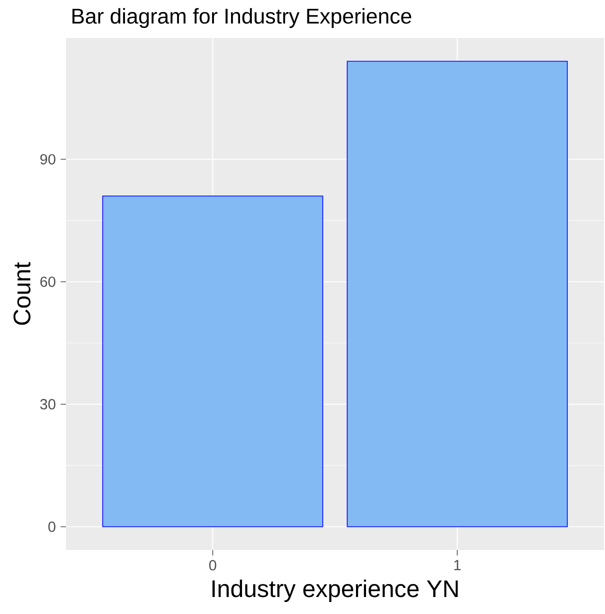 This screenshot has width=605, height=614. I want to click on y-tick-label: 60, so click(48, 281).